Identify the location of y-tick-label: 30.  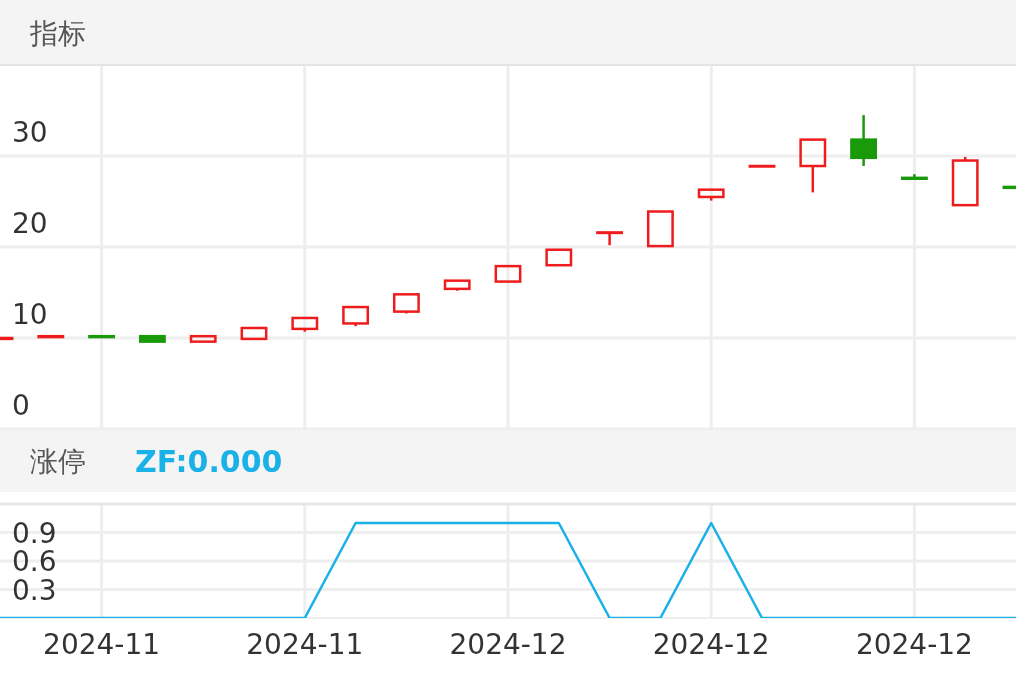
(30, 132).